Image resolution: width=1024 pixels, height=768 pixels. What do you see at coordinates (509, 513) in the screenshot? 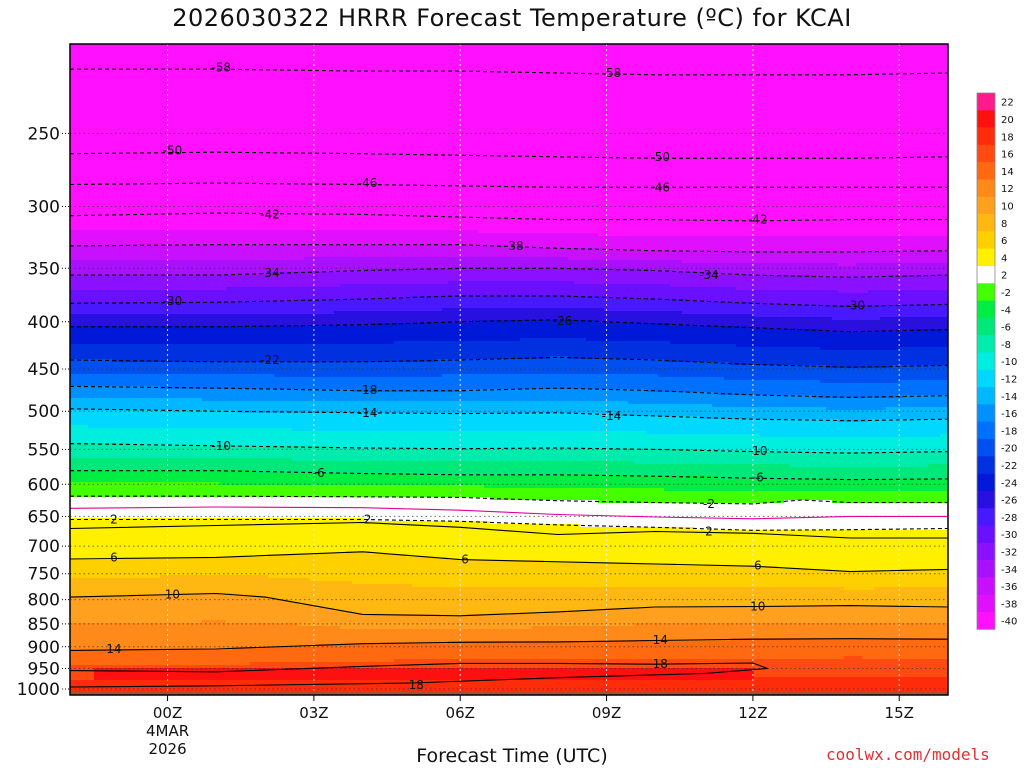
I see `contour-line` at bounding box center [509, 513].